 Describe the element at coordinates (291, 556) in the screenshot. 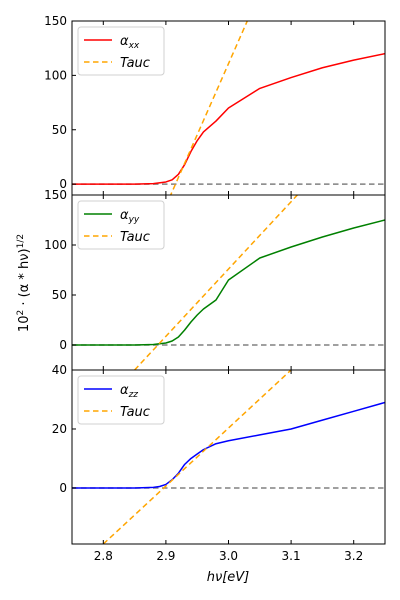

I see `x-tick-label: 3.1` at that location.